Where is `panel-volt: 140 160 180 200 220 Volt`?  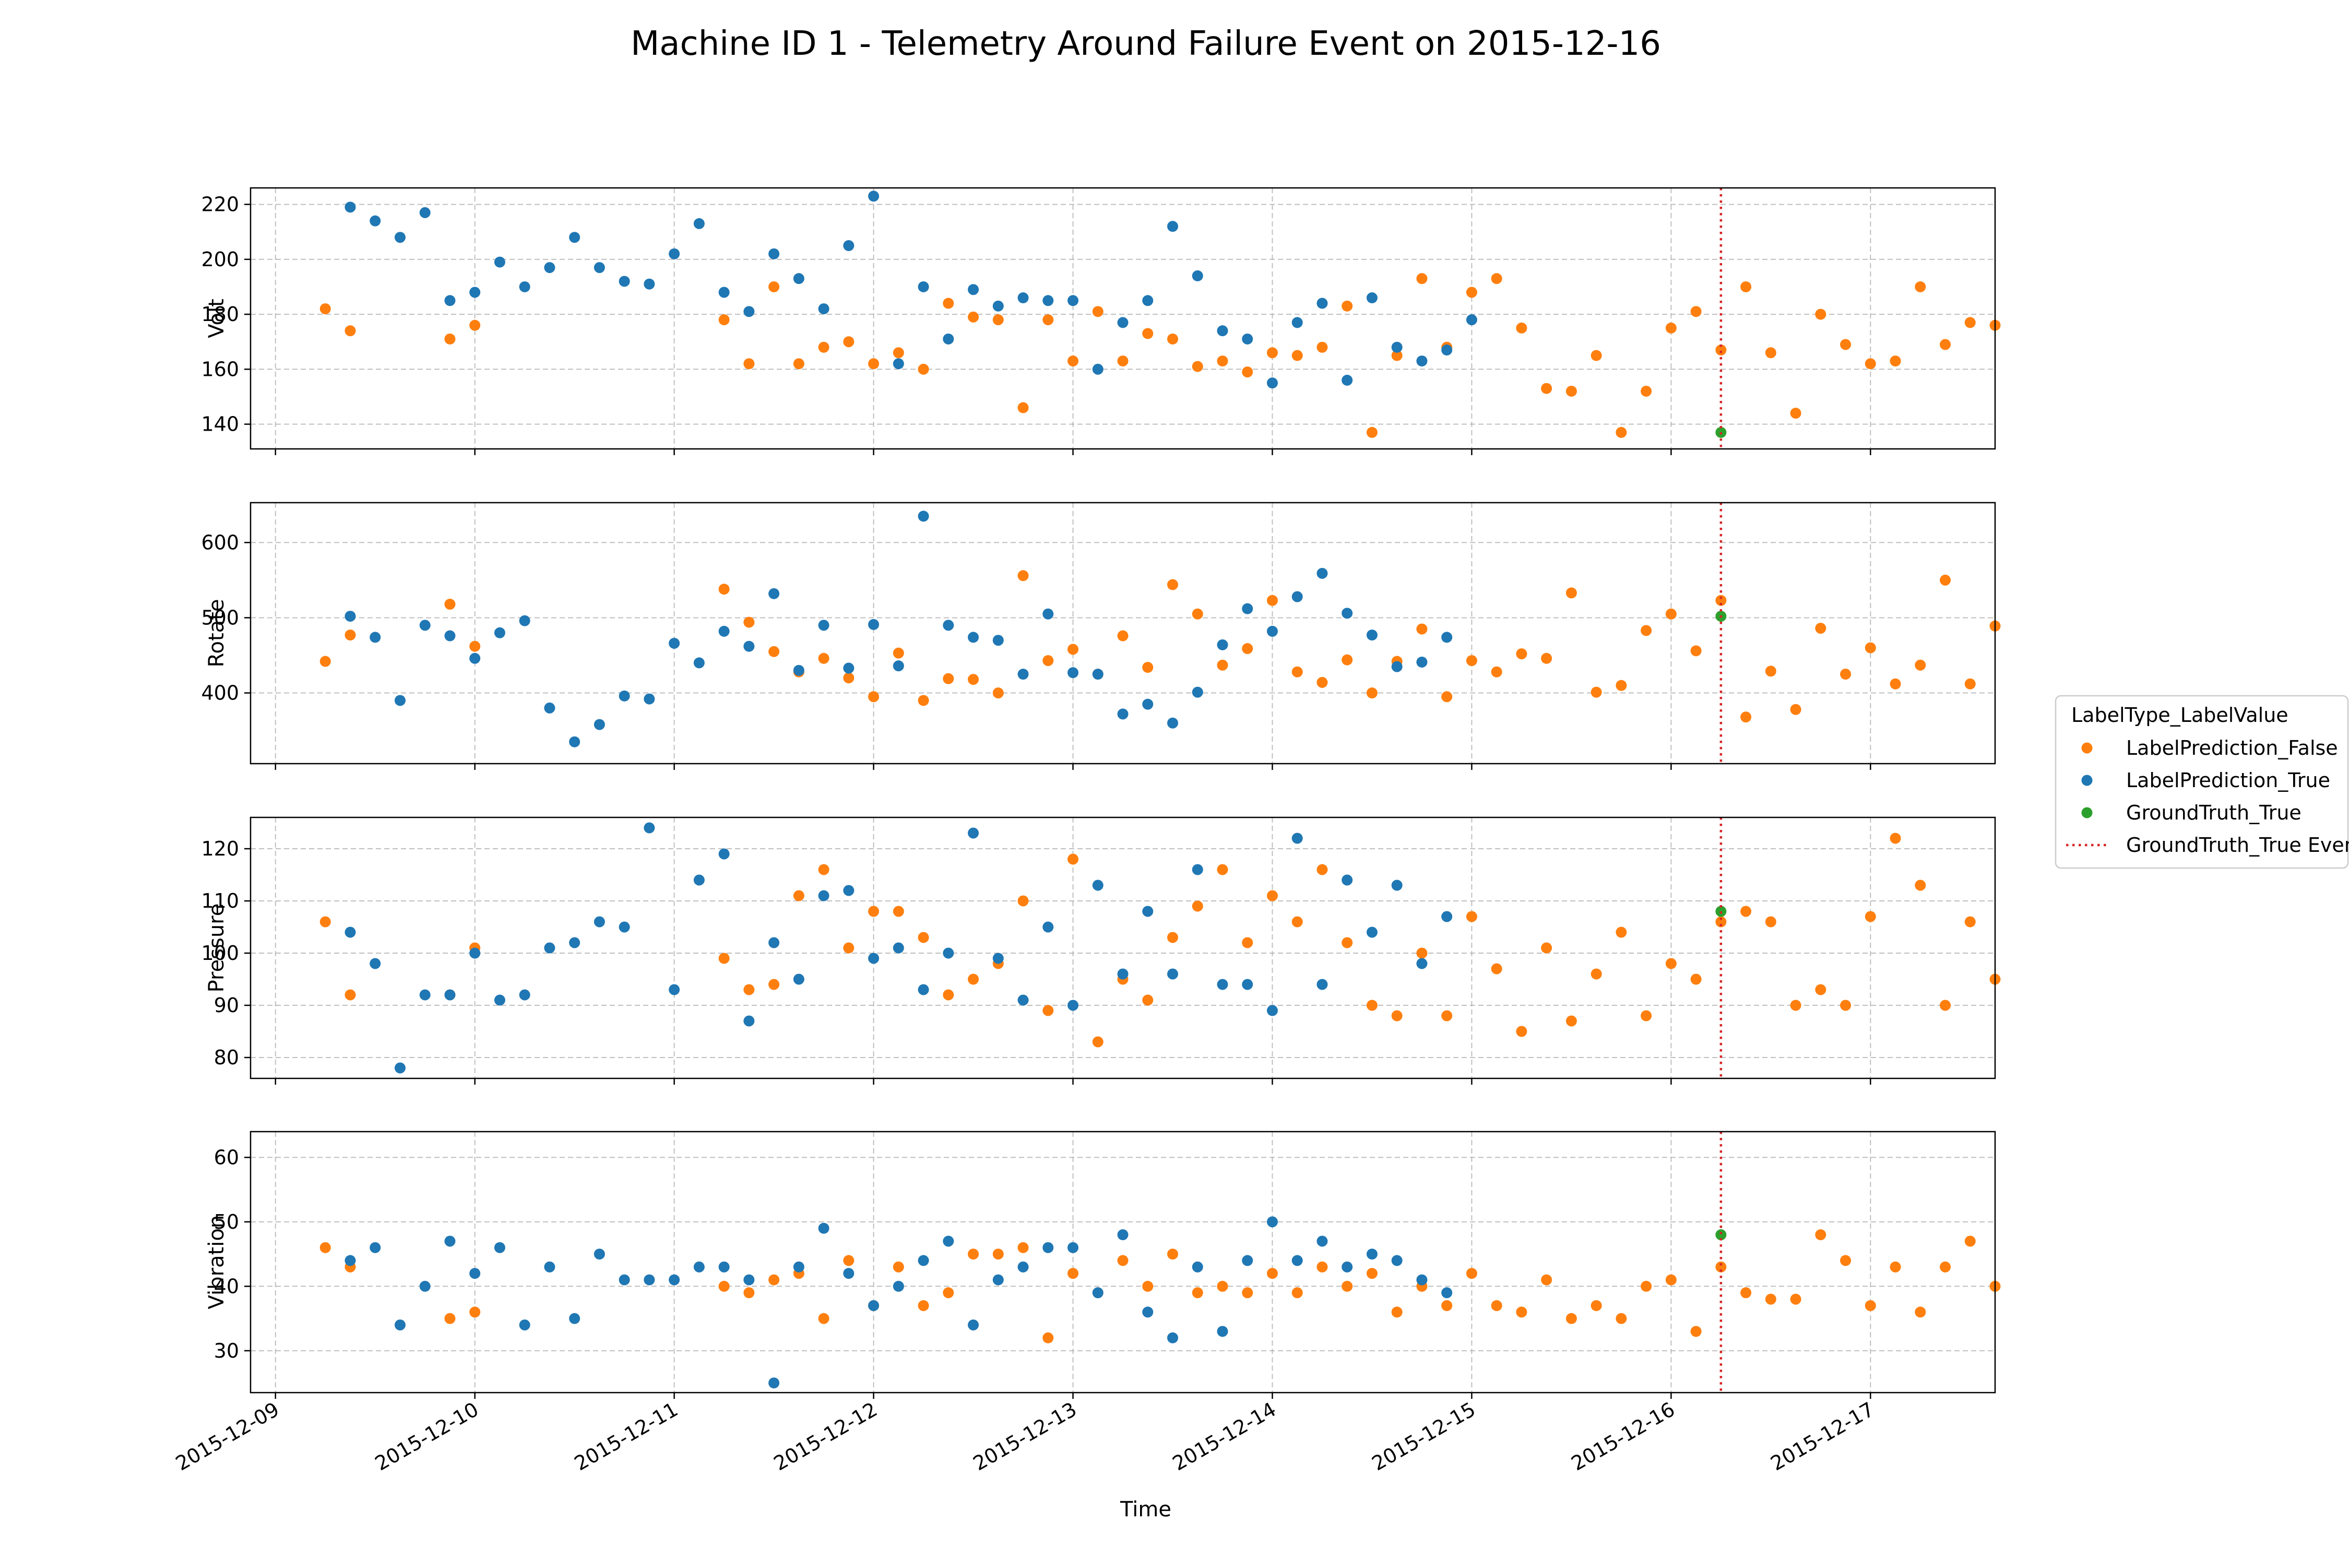 panel-volt: 140 160 180 200 220 Volt is located at coordinates (1101, 321).